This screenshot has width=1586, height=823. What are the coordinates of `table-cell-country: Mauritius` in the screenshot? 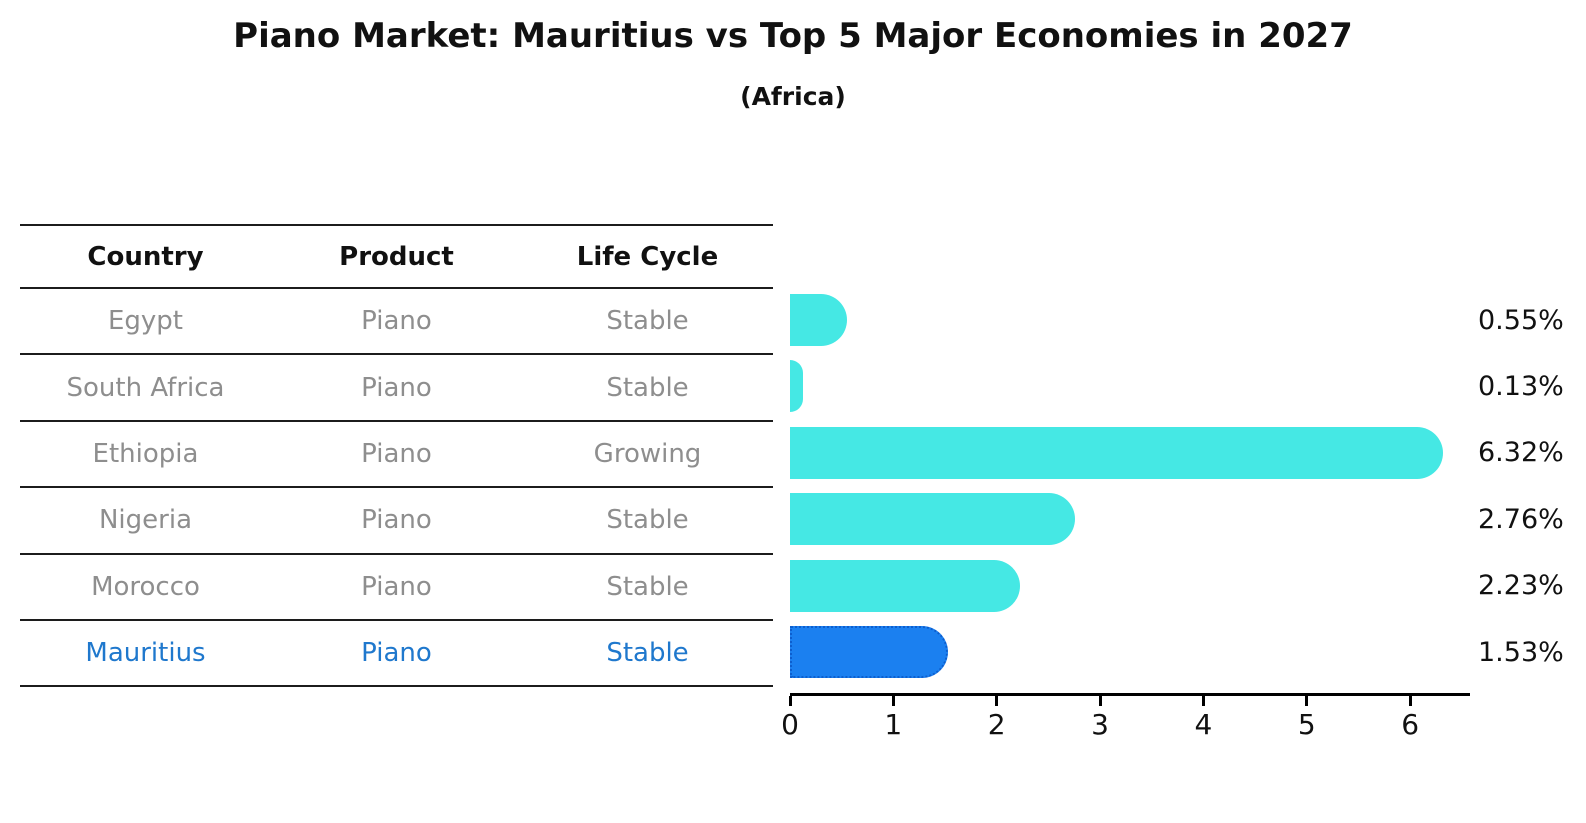 It's located at (145, 653).